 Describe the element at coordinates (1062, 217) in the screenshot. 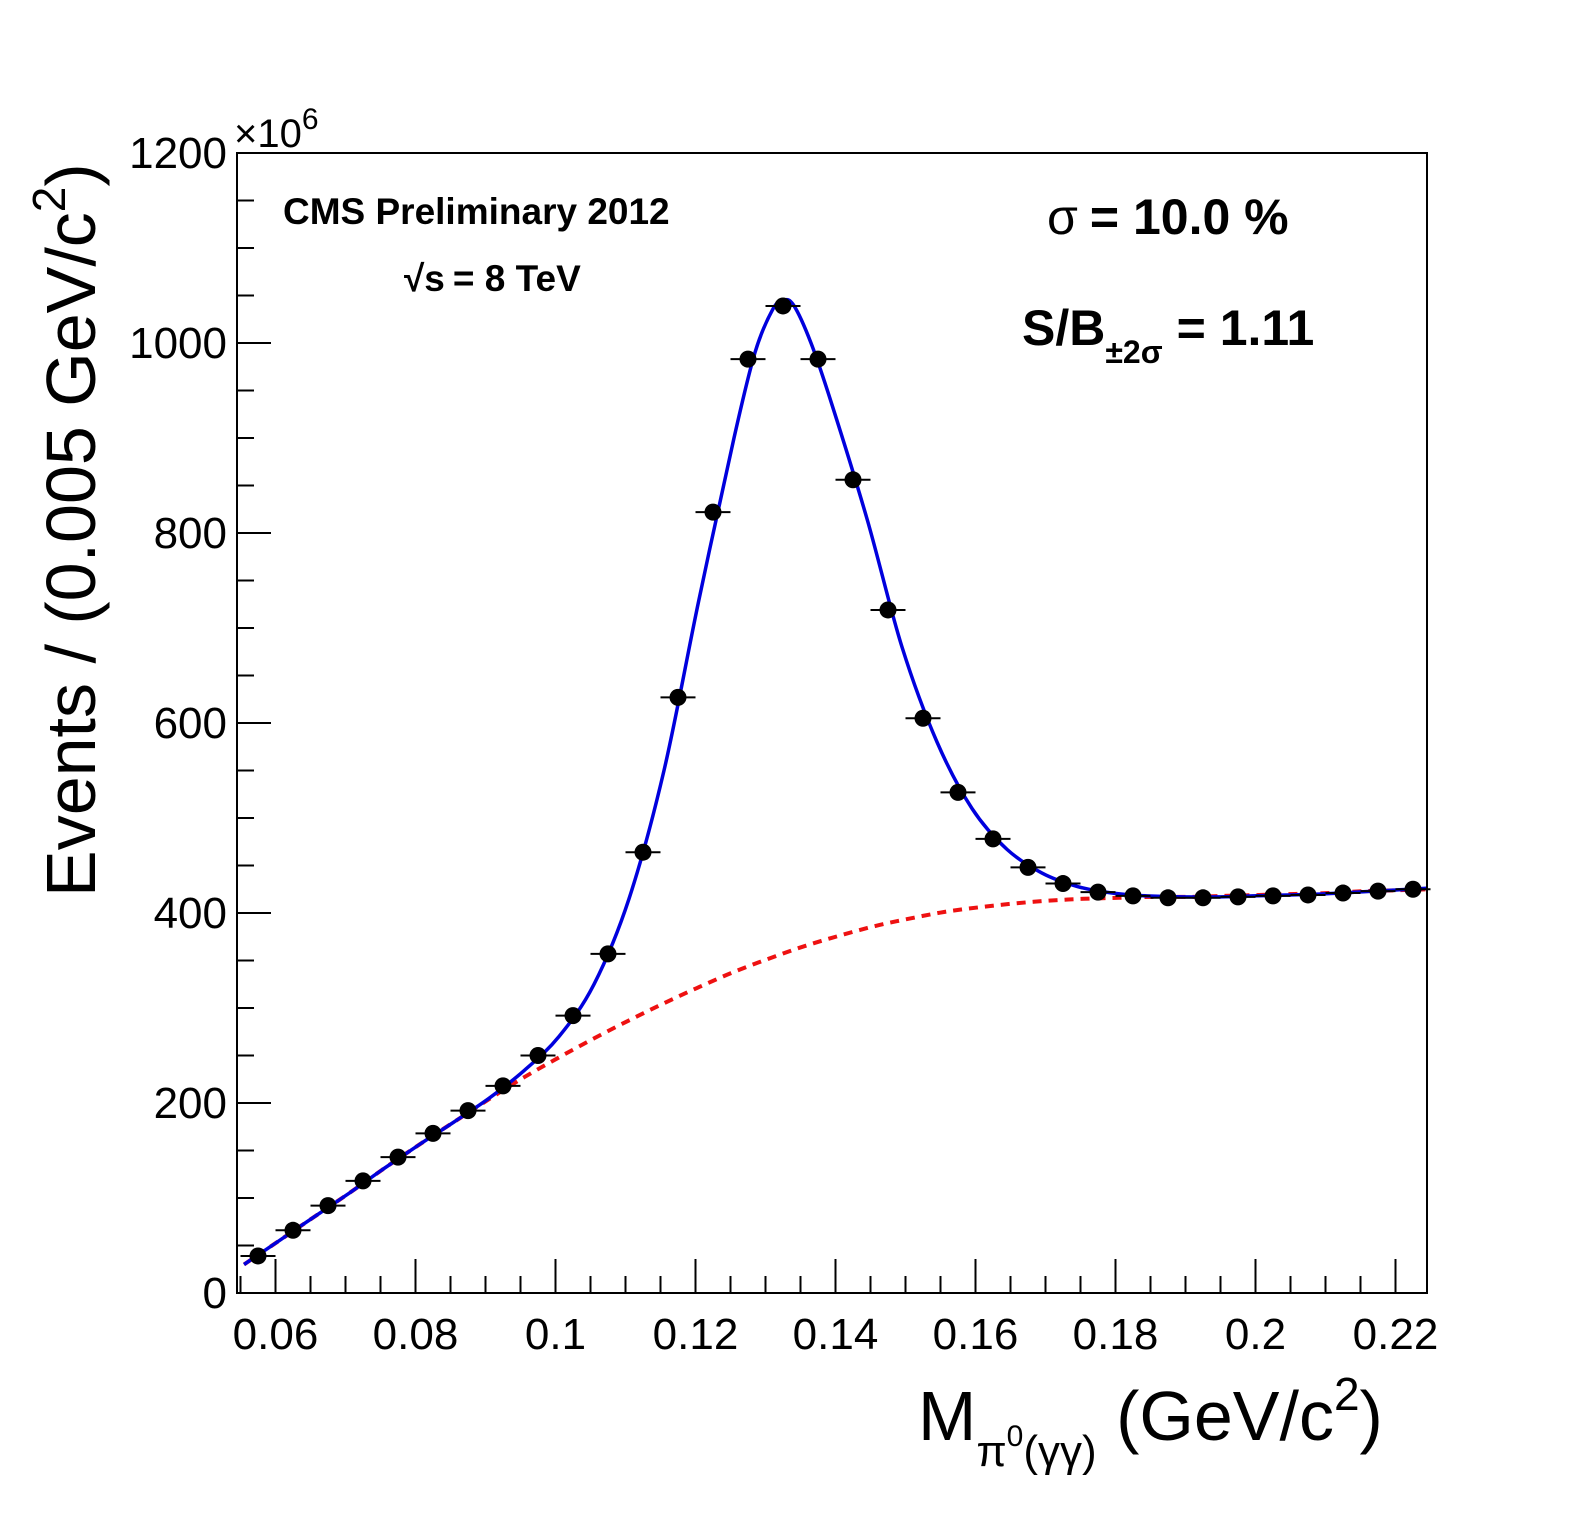

I see `sigma-symbol: σ` at that location.